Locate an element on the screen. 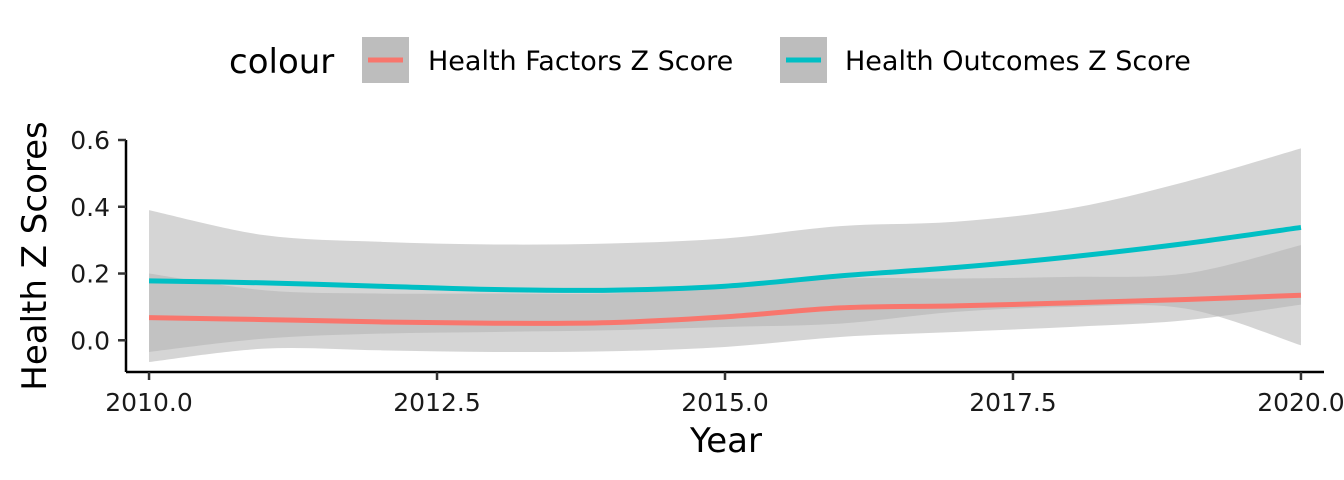 This screenshot has width=1344, height=480. y-tick-label: 0.4 is located at coordinates (90, 207).